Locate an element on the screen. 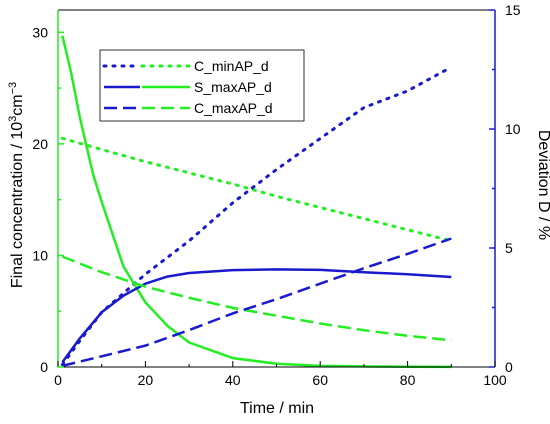 The height and width of the screenshot is (424, 550). series-line-c-maxap-d-left is located at coordinates (256, 298).